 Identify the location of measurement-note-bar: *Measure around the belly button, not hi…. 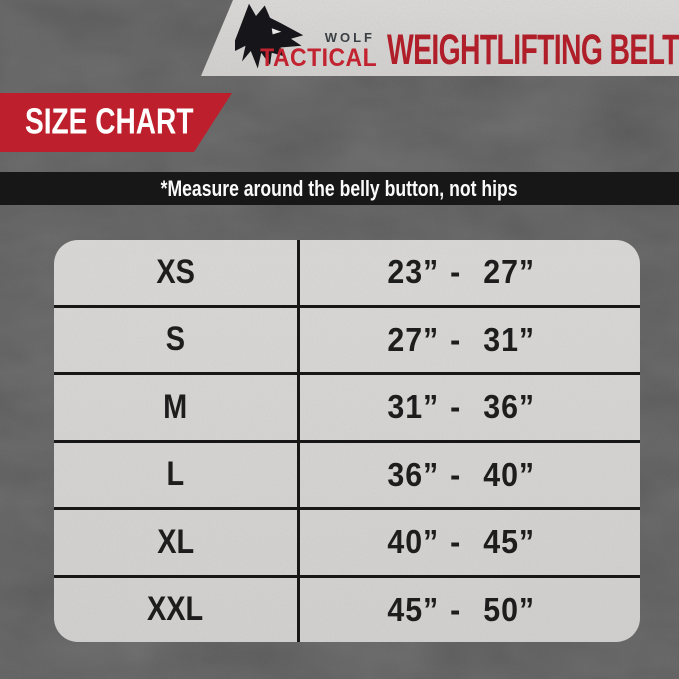
(339, 188).